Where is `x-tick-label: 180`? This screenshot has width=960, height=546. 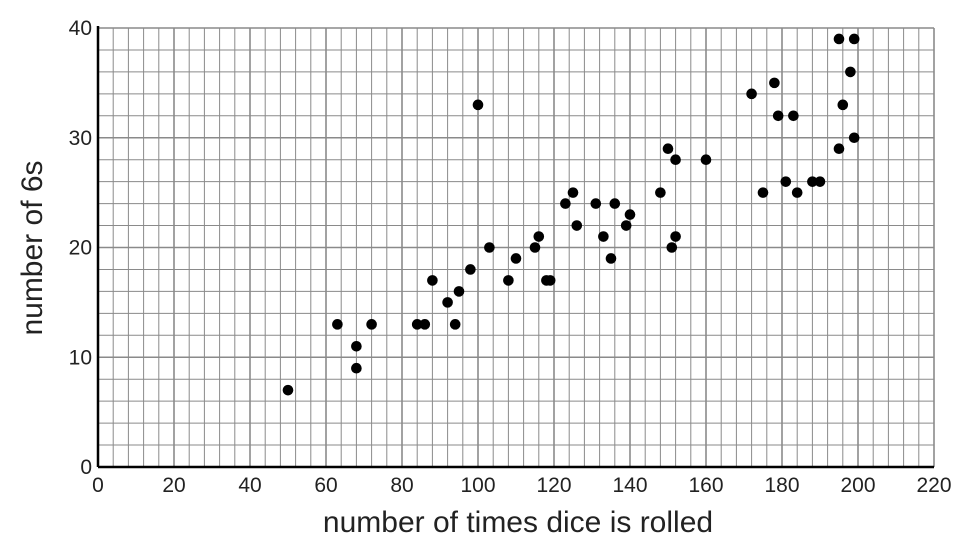 x-tick-label: 180 is located at coordinates (781, 485).